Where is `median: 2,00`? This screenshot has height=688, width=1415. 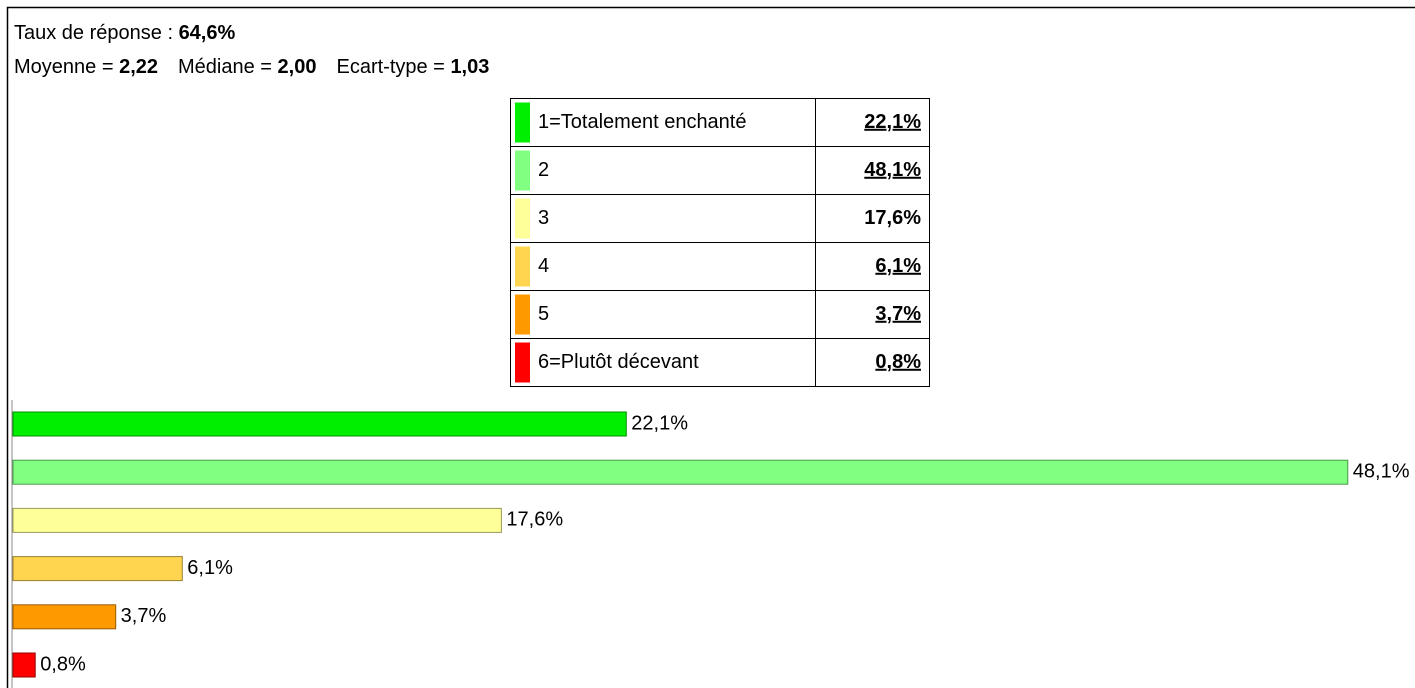 median: 2,00 is located at coordinates (297, 67).